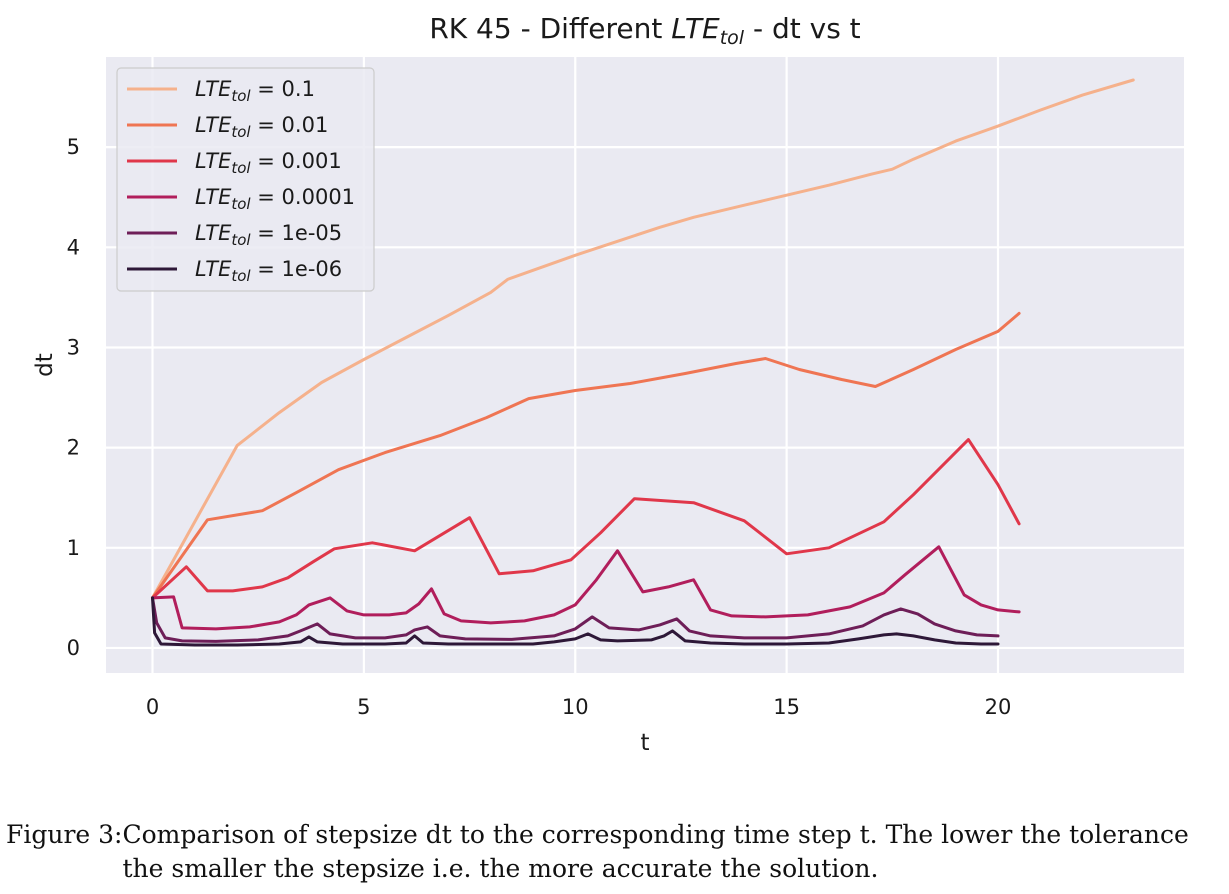 Image resolution: width=1229 pixels, height=894 pixels. What do you see at coordinates (73, 347) in the screenshot?
I see `y-tick-label: 3` at bounding box center [73, 347].